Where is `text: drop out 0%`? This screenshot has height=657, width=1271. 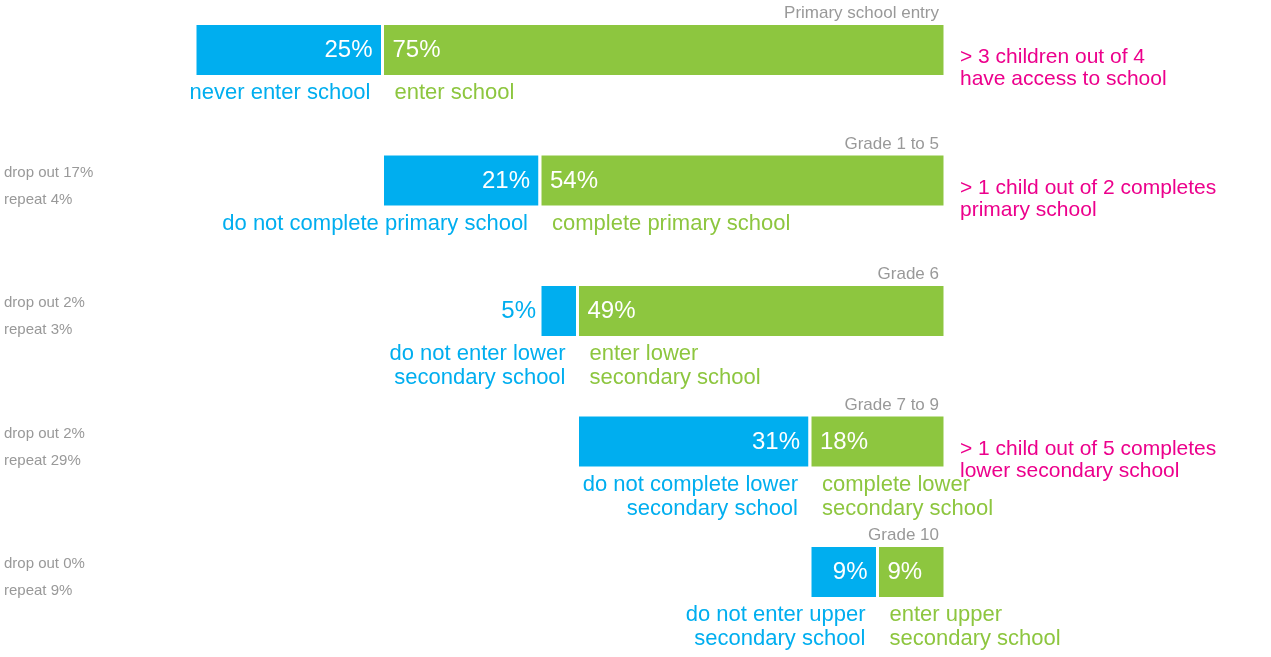
text: drop out 0% is located at coordinates (44, 562).